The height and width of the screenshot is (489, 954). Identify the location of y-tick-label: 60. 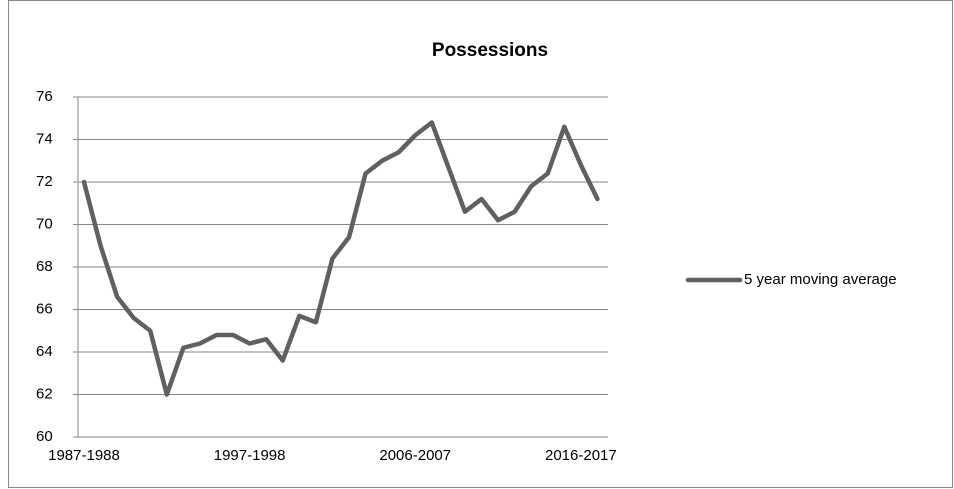
(44, 436).